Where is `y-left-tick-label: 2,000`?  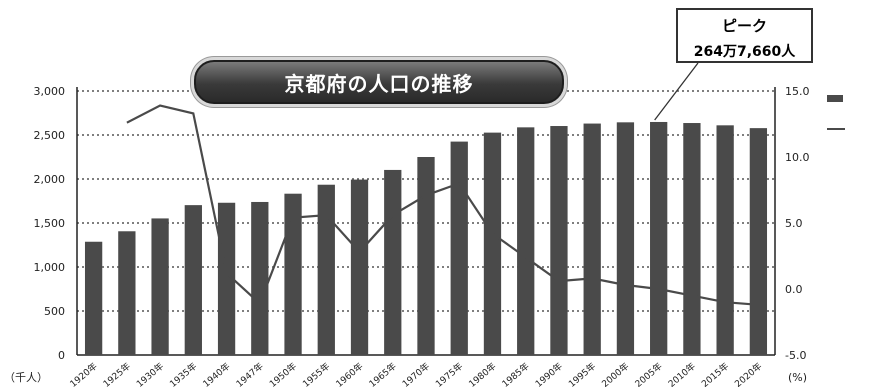 y-left-tick-label: 2,000 is located at coordinates (50, 179).